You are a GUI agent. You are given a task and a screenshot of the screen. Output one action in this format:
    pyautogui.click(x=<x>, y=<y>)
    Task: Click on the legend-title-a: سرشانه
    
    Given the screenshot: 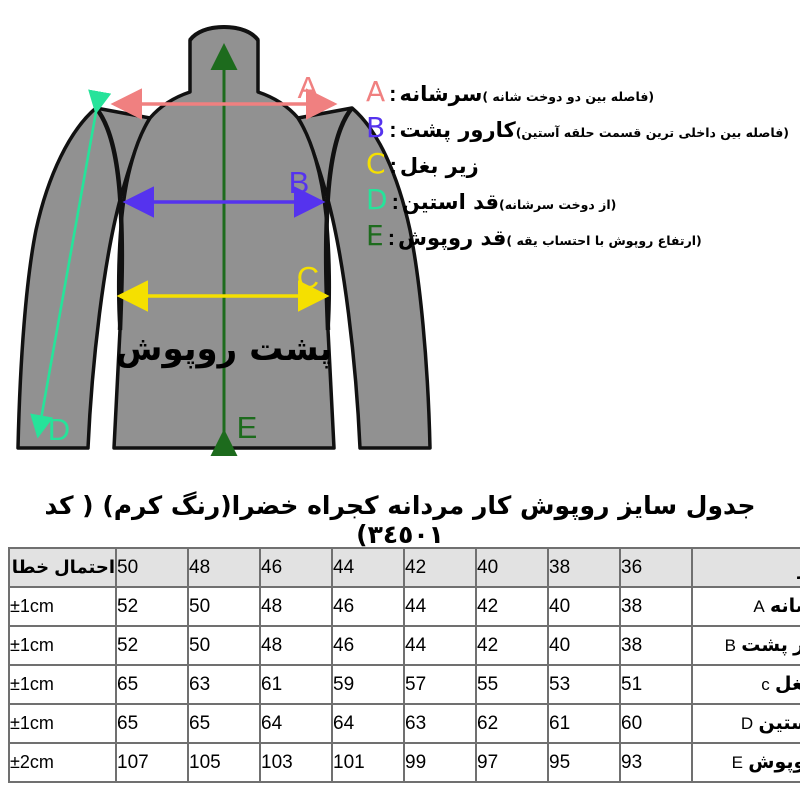 What is the action you would take?
    pyautogui.click(x=441, y=94)
    